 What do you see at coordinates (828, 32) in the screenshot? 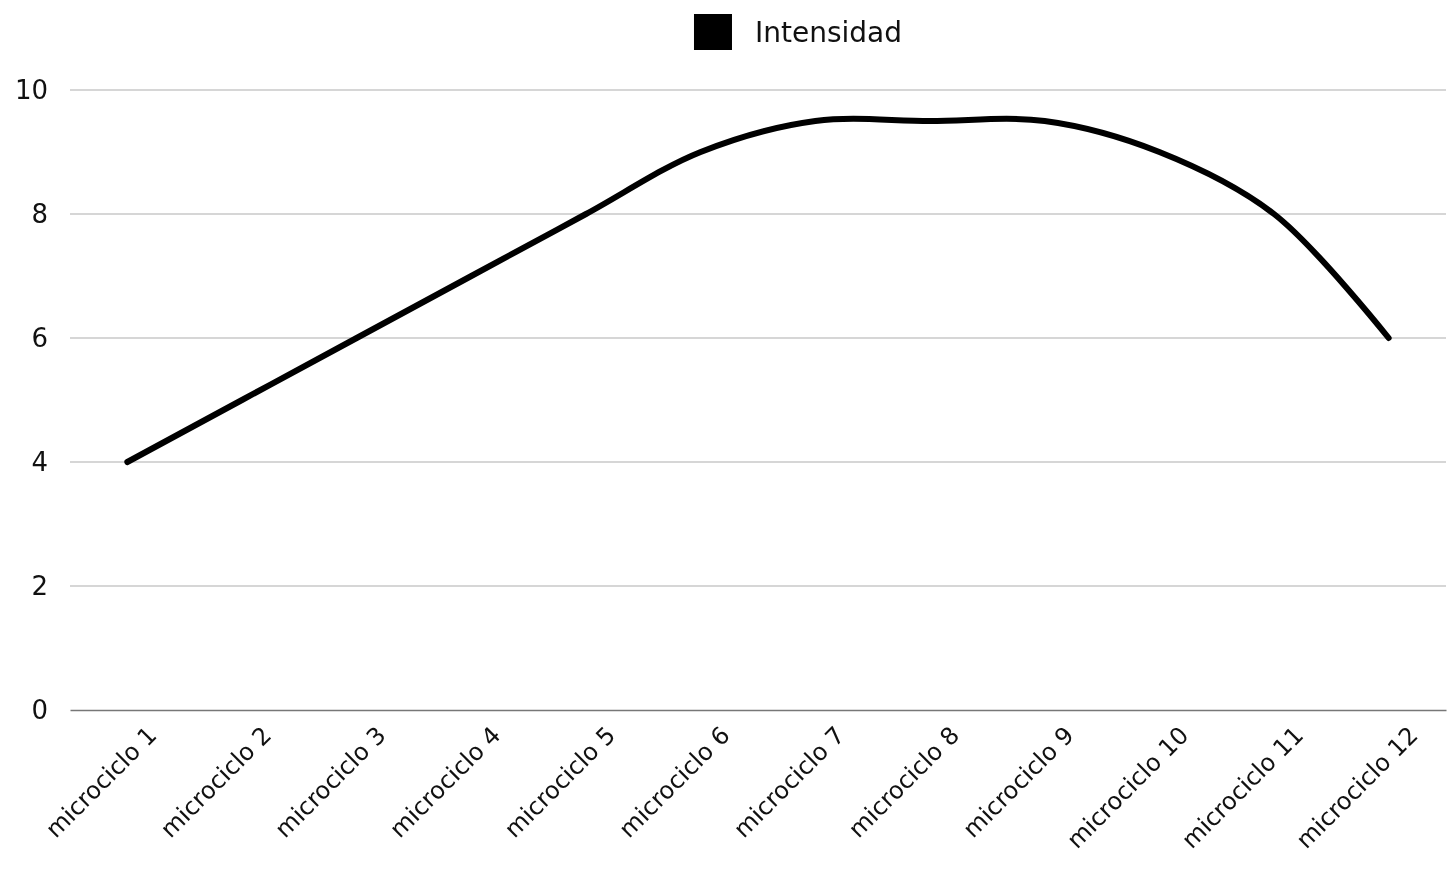
I see `legend-label: Intensidad` at bounding box center [828, 32].